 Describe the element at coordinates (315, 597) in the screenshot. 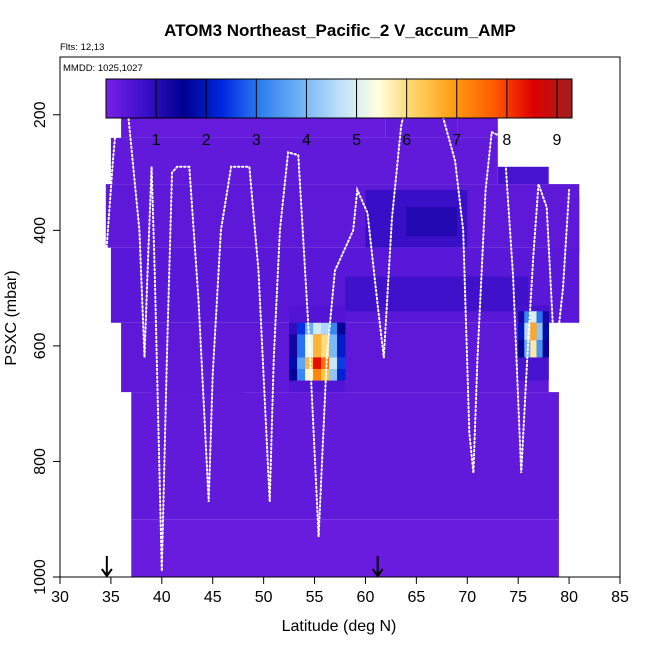

I see `x-tick-label: 55` at that location.